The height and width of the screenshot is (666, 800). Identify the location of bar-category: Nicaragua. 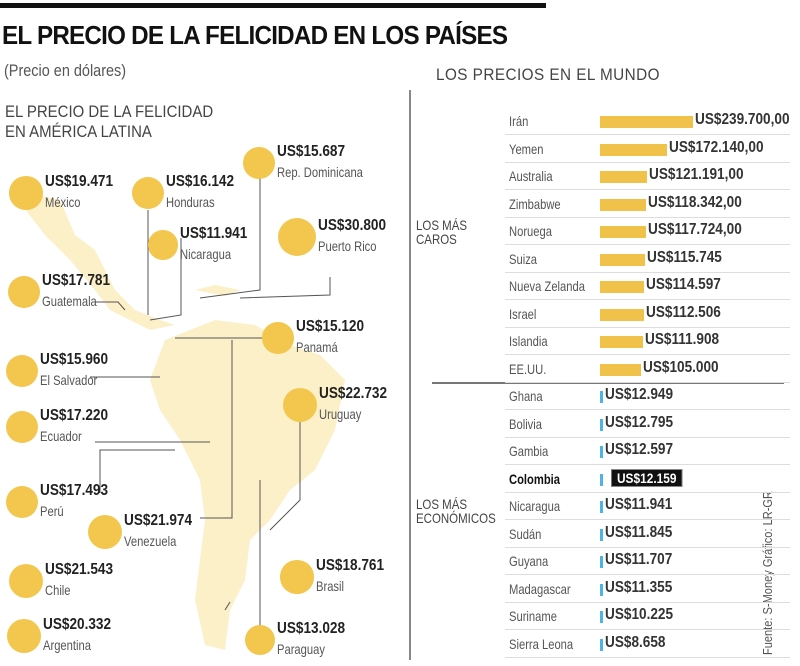
(535, 506).